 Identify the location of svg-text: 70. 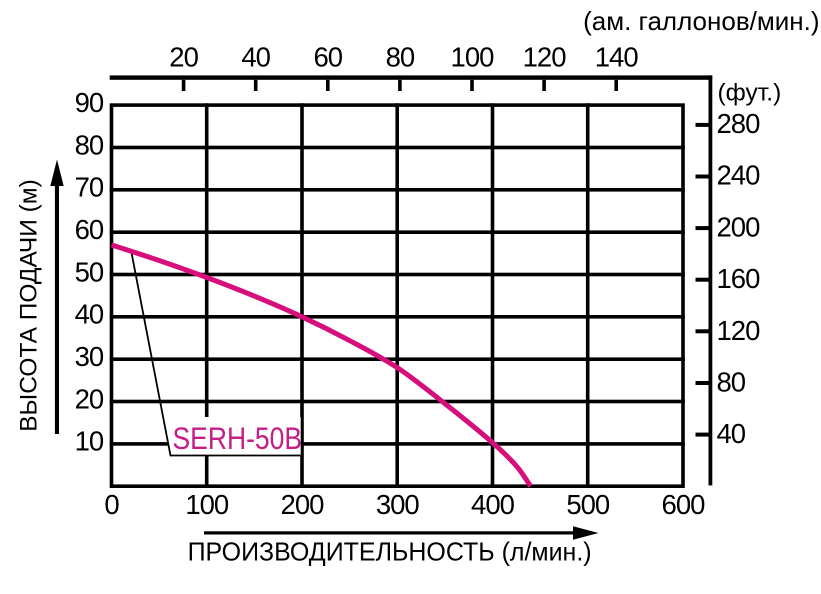
(89, 187).